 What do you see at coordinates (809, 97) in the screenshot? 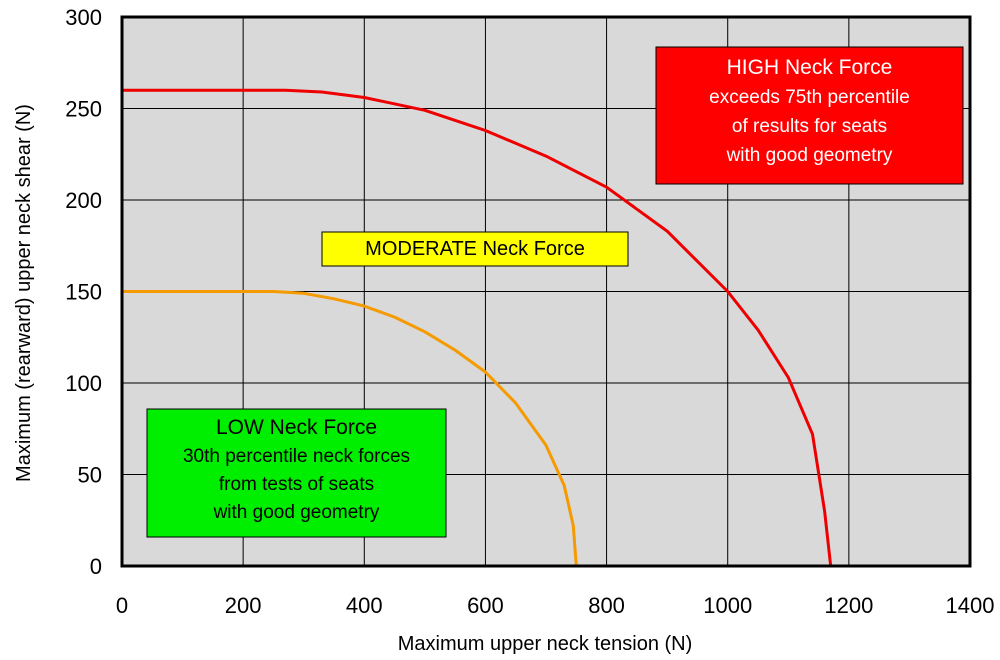
I see `zone-high-line: exceeds 75th percentile` at bounding box center [809, 97].